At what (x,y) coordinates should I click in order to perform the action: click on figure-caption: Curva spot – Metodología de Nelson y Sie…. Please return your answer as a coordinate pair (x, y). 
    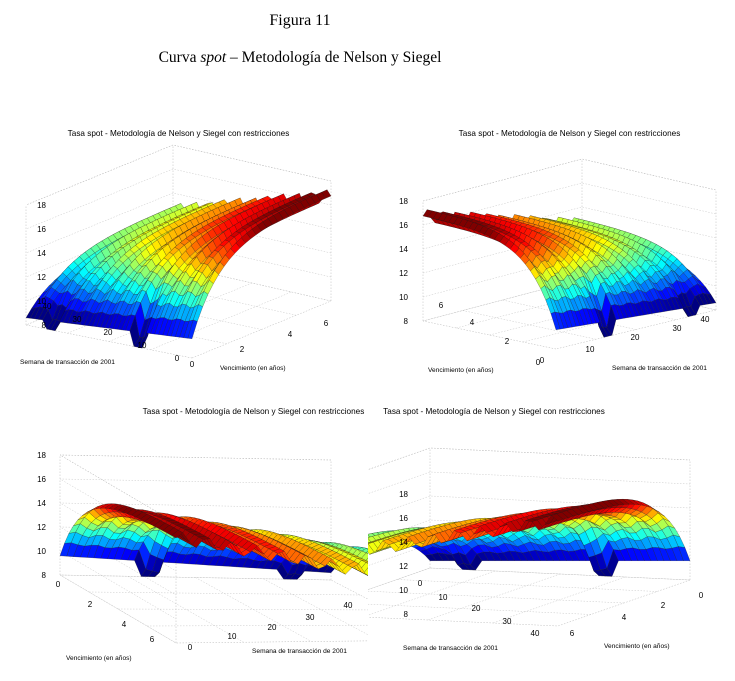
    Looking at the image, I should click on (300, 58).